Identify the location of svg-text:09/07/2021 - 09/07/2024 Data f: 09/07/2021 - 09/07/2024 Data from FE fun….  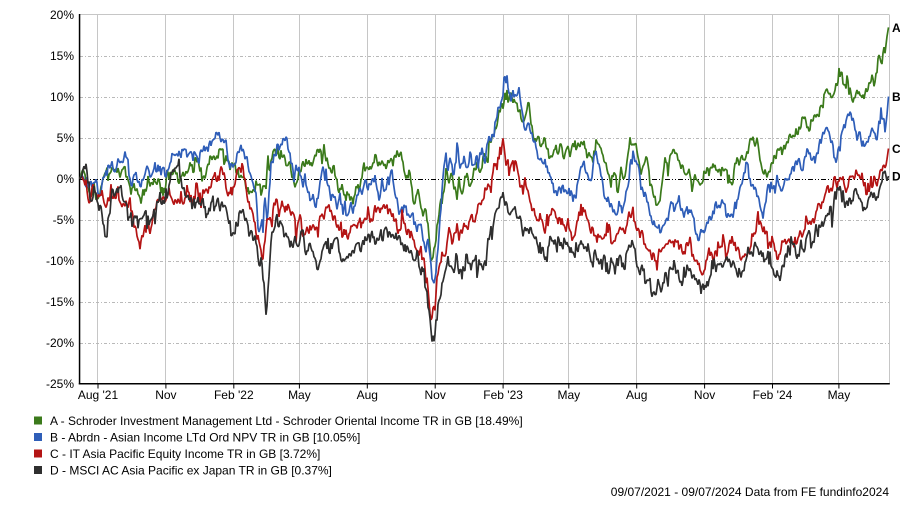
(750, 492).